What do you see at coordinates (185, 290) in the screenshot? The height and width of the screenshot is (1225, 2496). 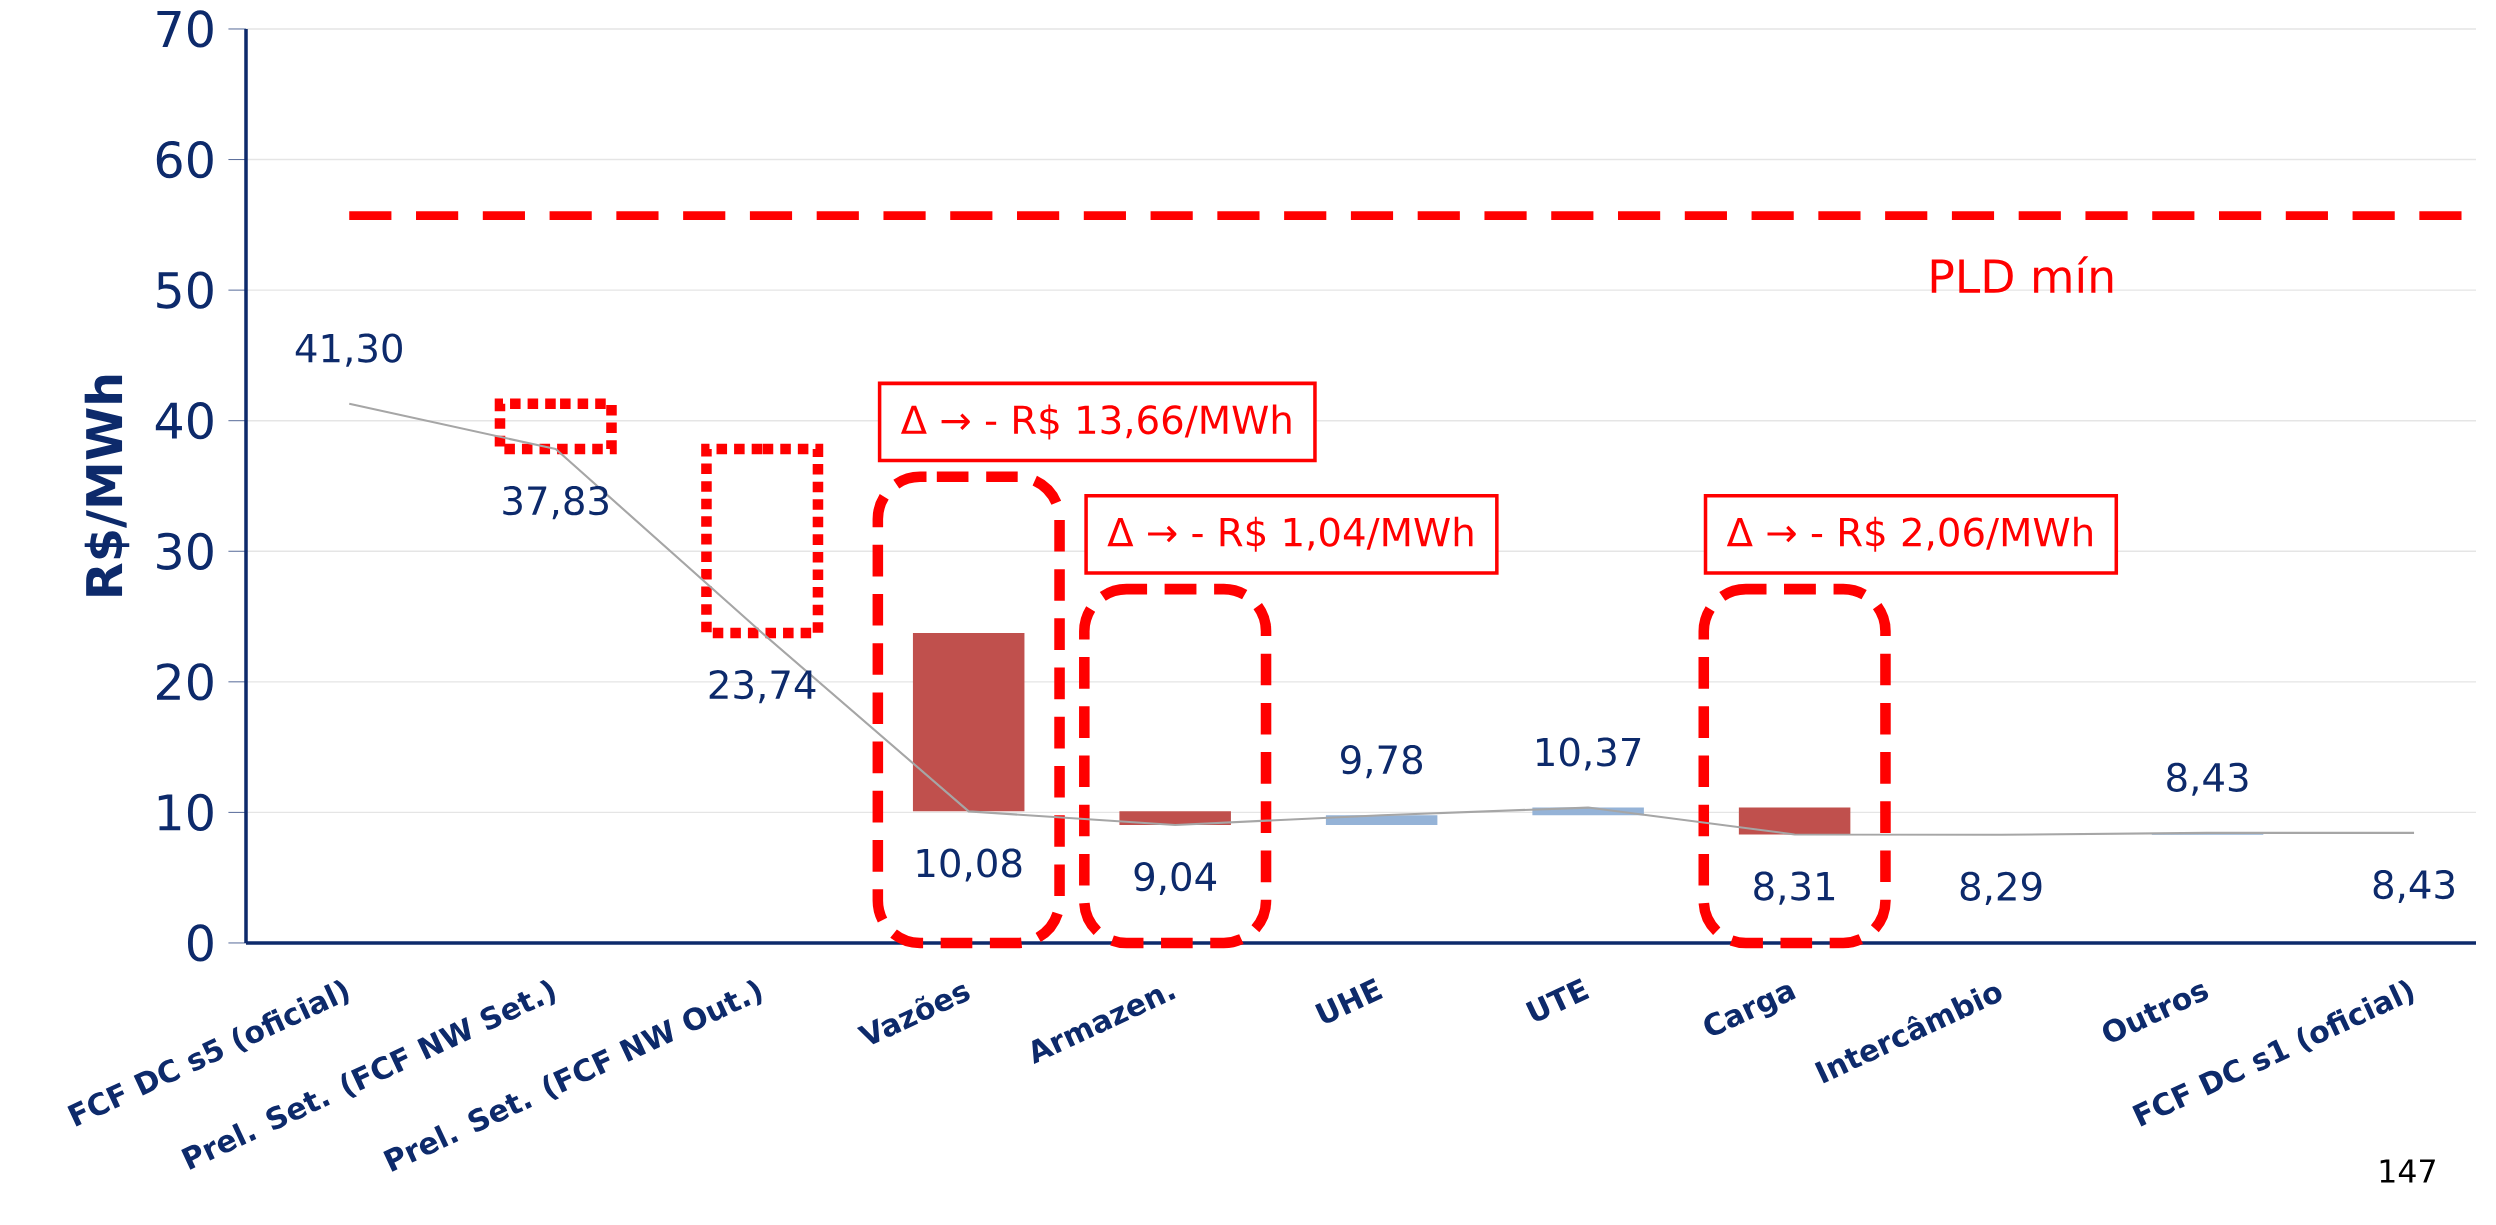 I see `y-tick-label: 50` at bounding box center [185, 290].